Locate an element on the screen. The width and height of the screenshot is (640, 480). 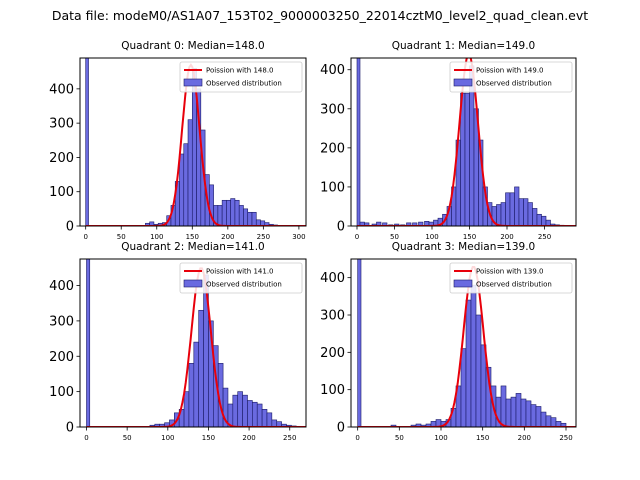
legend: Poission with 148.0 Observed distribution is located at coordinates (241, 77).